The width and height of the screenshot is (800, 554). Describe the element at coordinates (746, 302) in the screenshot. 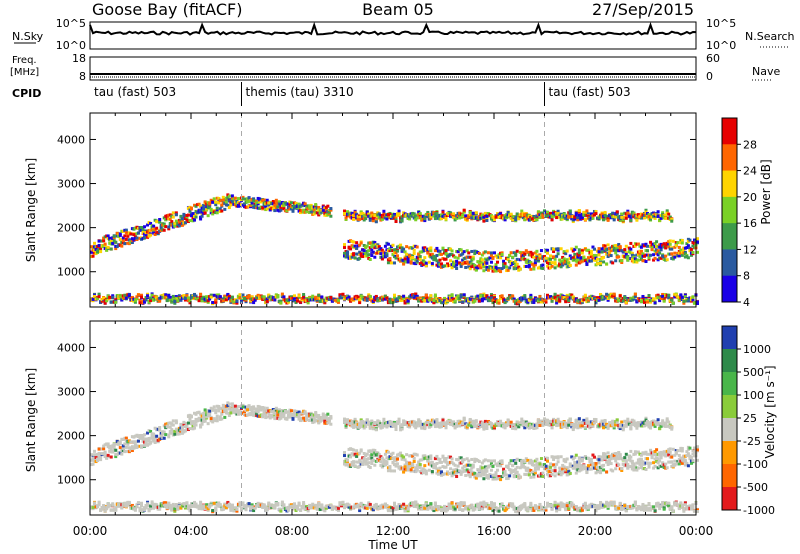

I see `colorbar-tick-label: 4` at that location.